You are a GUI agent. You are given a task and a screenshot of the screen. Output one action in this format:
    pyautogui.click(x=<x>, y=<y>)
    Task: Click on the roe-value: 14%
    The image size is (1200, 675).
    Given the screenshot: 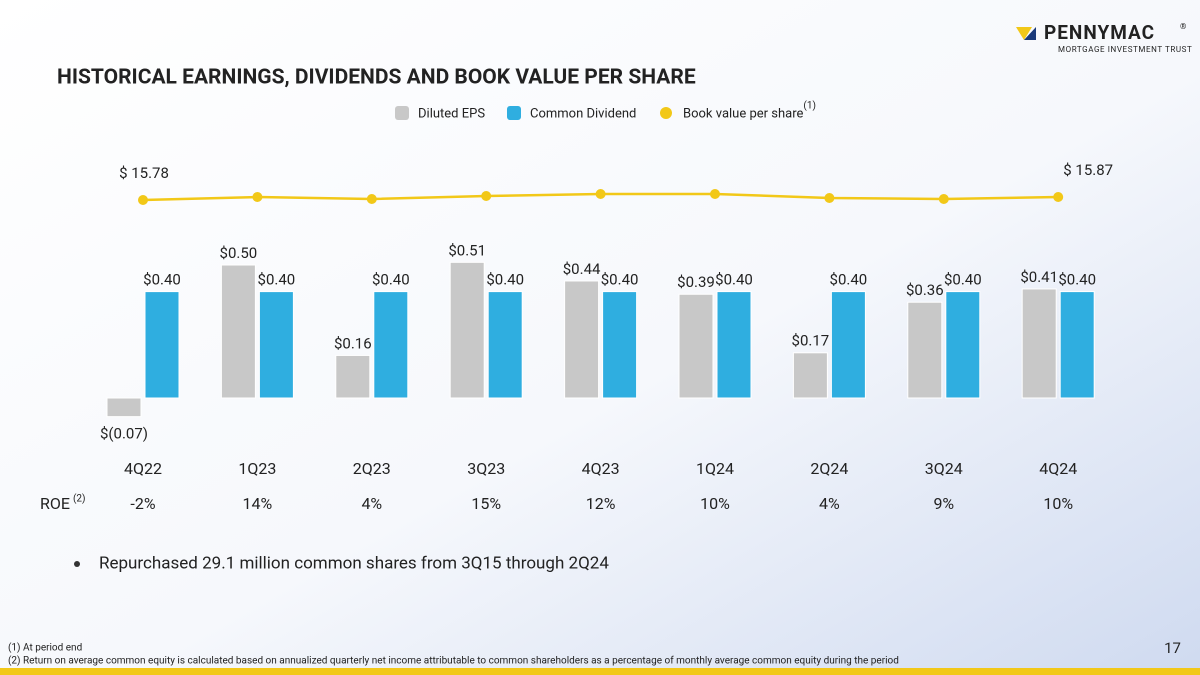 What is the action you would take?
    pyautogui.click(x=258, y=503)
    